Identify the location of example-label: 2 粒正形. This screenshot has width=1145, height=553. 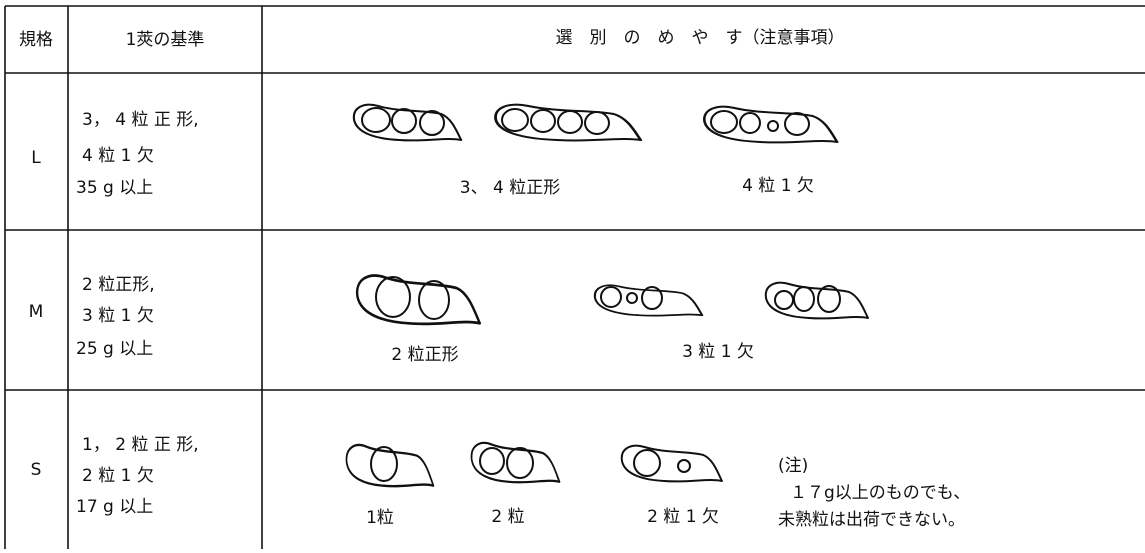
(424, 355).